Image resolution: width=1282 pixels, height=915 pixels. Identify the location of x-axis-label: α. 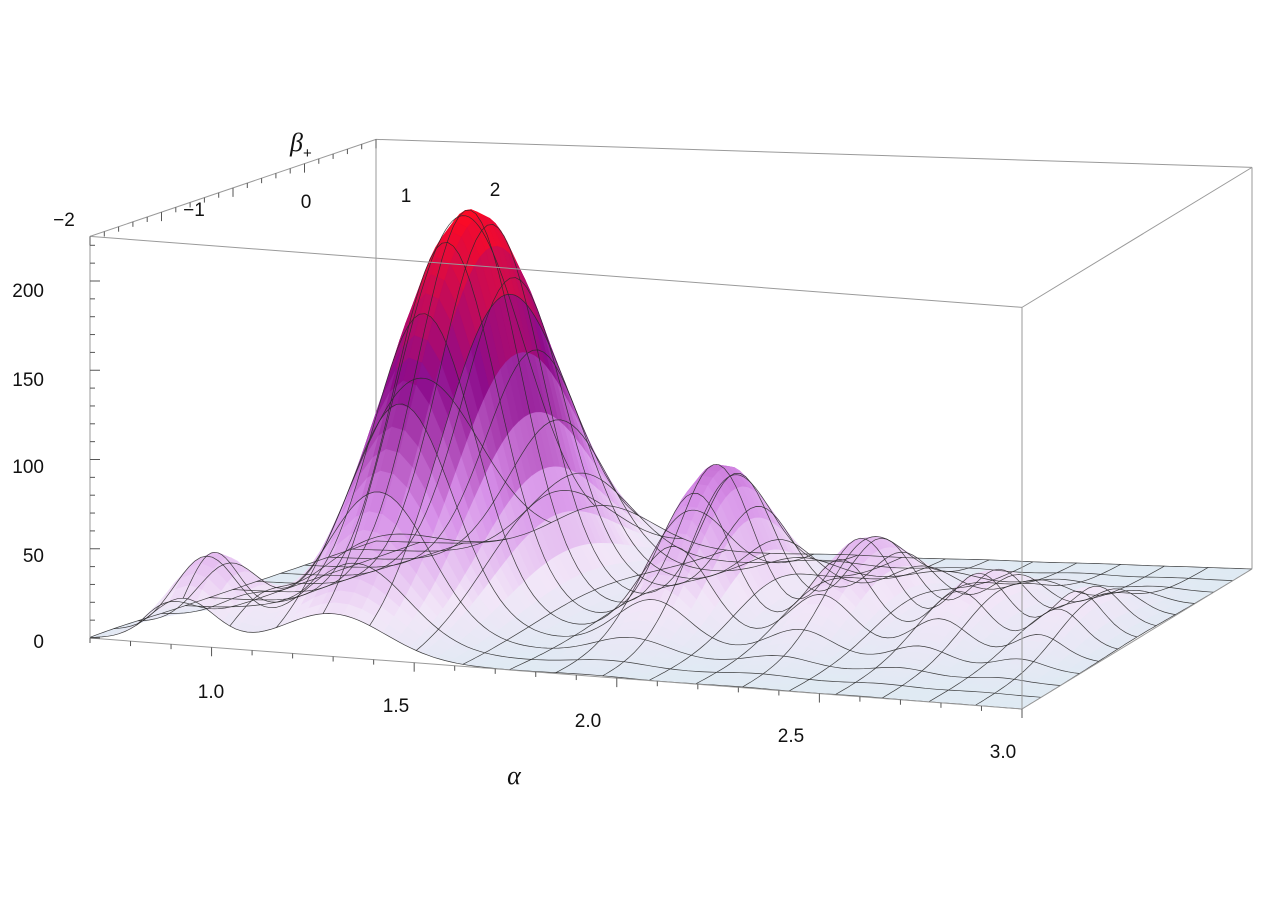
(514, 775).